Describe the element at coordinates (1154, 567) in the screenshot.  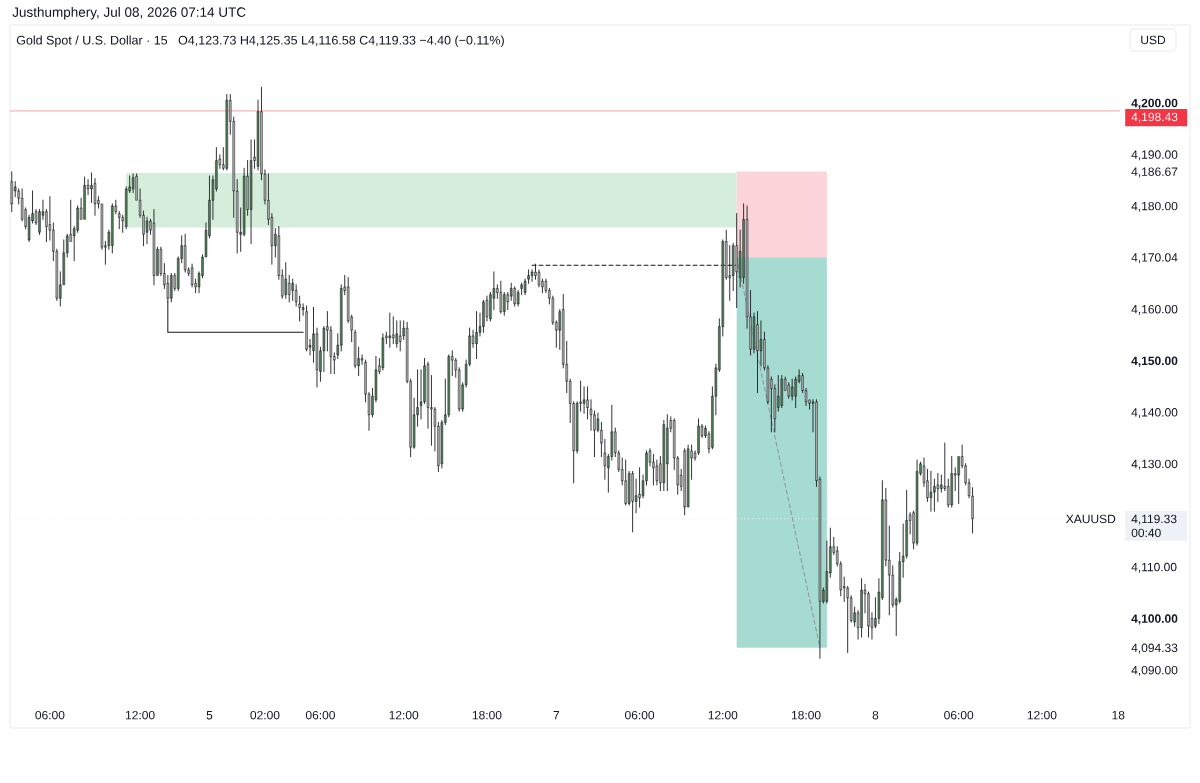
I see `y-tick-label: 4,110.00` at that location.